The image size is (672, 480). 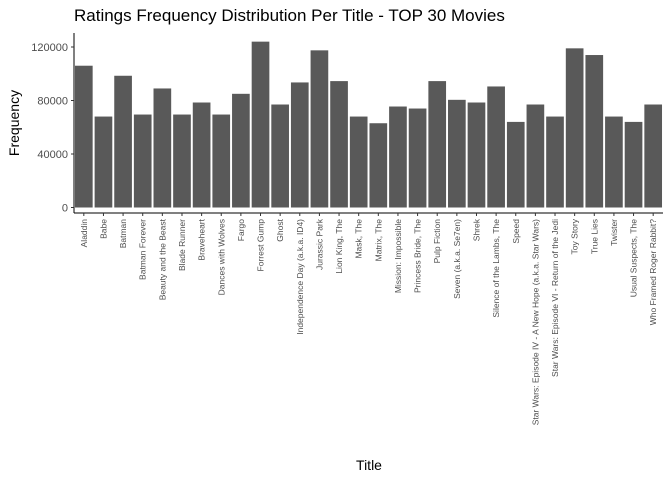 What do you see at coordinates (103, 229) in the screenshot?
I see `x-tick-label-1: Babe` at bounding box center [103, 229].